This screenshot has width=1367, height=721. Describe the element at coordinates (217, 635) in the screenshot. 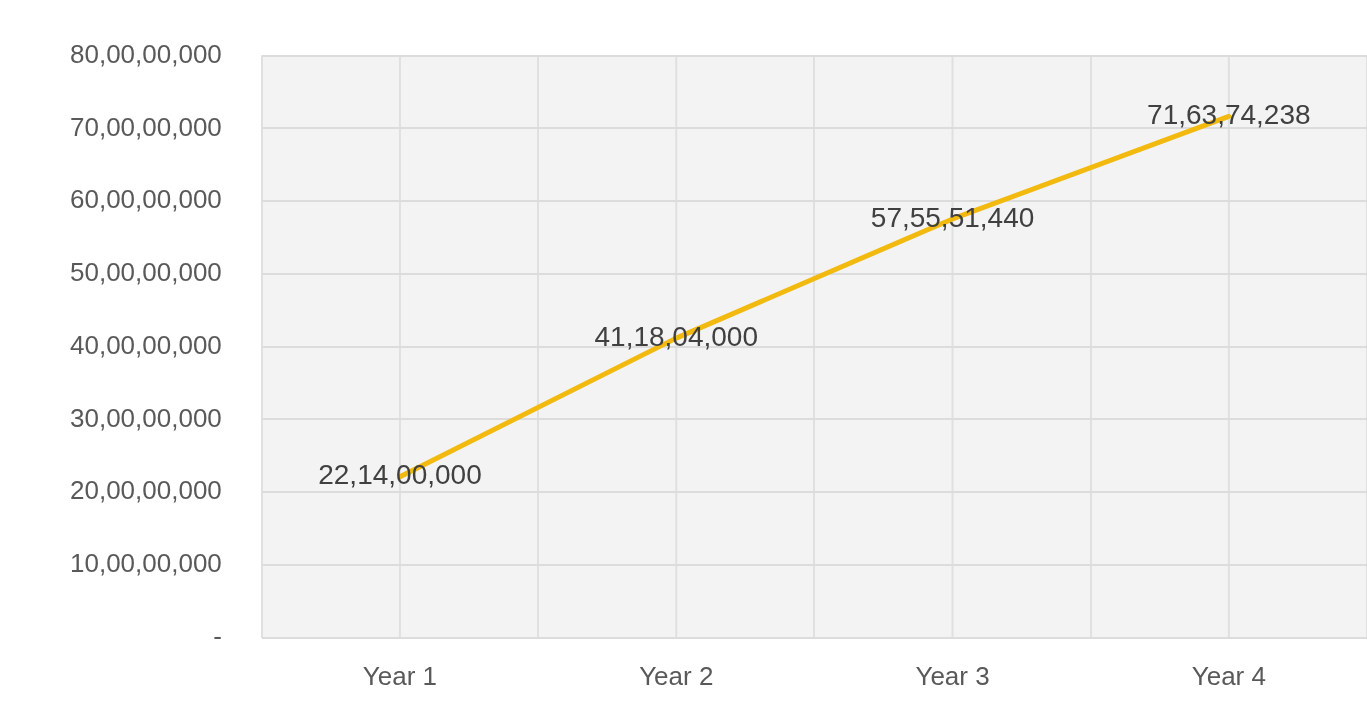

I see `y-tick-label: -` at that location.